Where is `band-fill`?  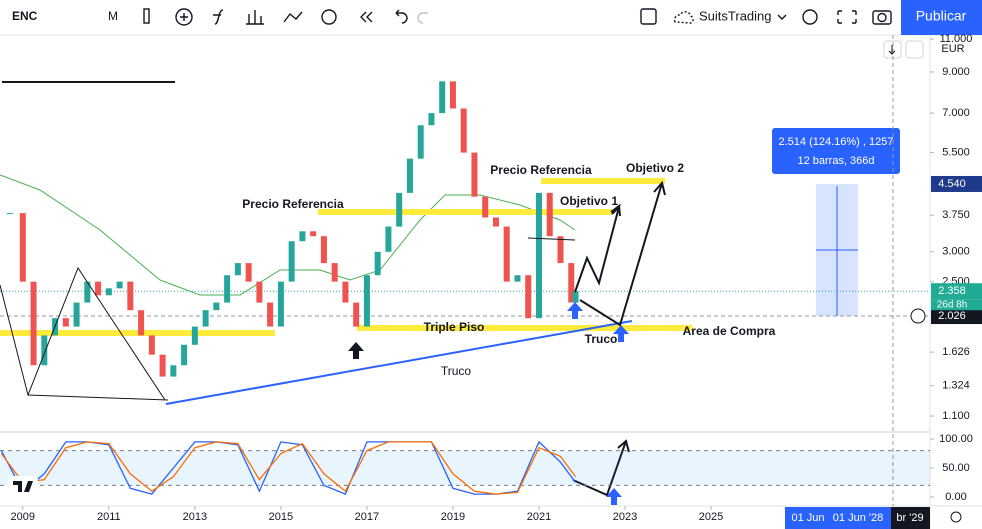
band-fill is located at coordinates (465, 468).